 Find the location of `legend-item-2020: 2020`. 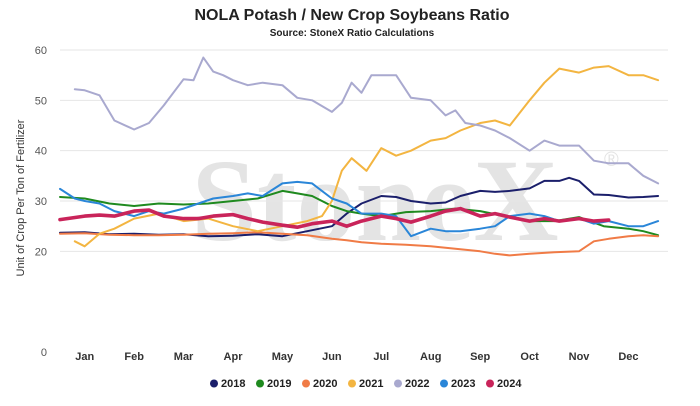

legend-item-2020: 2020 is located at coordinates (319, 384).